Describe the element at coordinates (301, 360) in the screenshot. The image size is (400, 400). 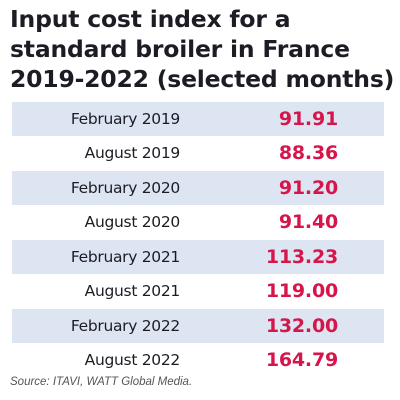
I see `row-value: 164.79` at that location.